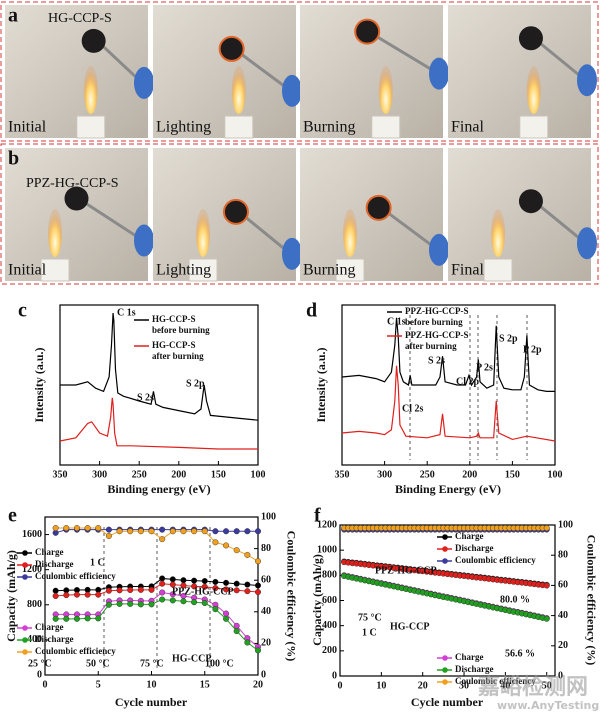  I want to click on y2-axis-label: Coulombic efficiency (%), so click(291, 596).